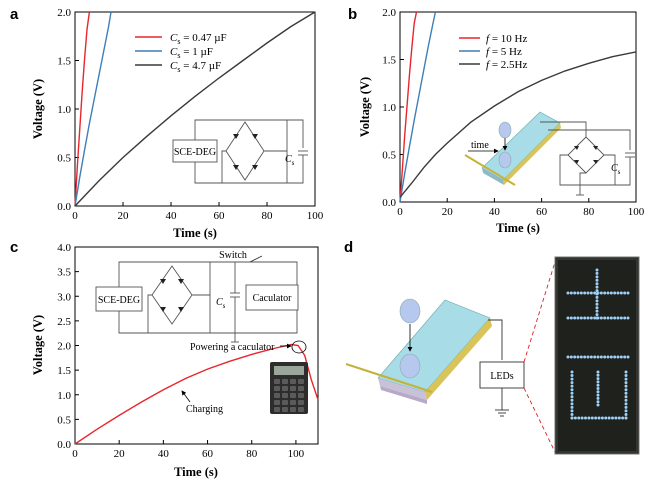 The image size is (648, 482). I want to click on chart-c-ytick-label: 4.0, so click(64, 248).